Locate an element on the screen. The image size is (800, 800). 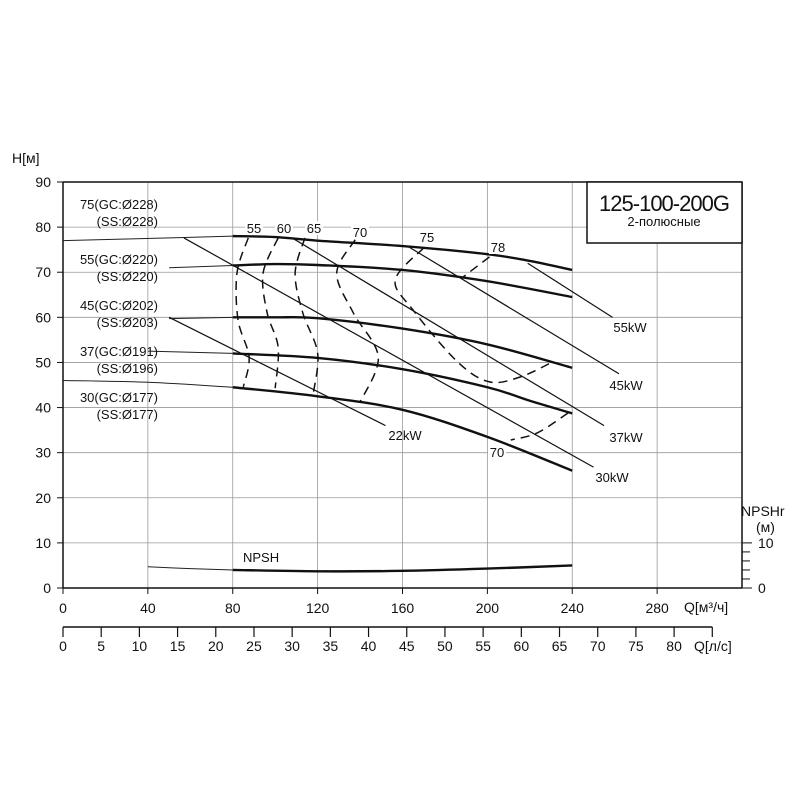
x2-tick-label: 50 is located at coordinates (445, 646).